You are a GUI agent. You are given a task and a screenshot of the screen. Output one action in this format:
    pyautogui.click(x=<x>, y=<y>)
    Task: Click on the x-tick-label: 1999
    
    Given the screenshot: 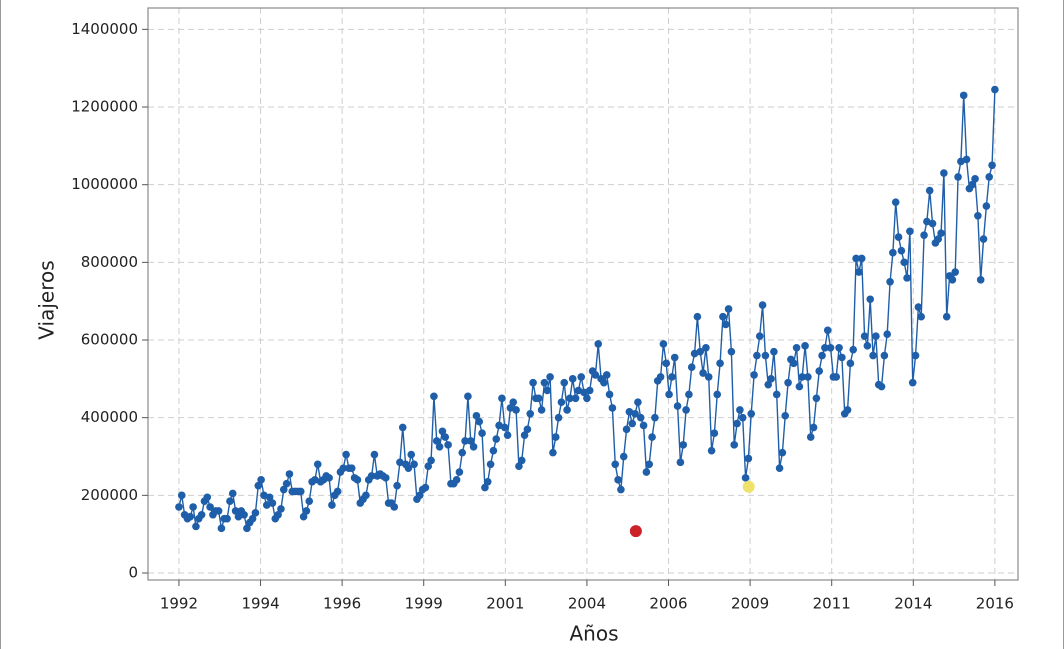 What is the action you would take?
    pyautogui.click(x=424, y=604)
    